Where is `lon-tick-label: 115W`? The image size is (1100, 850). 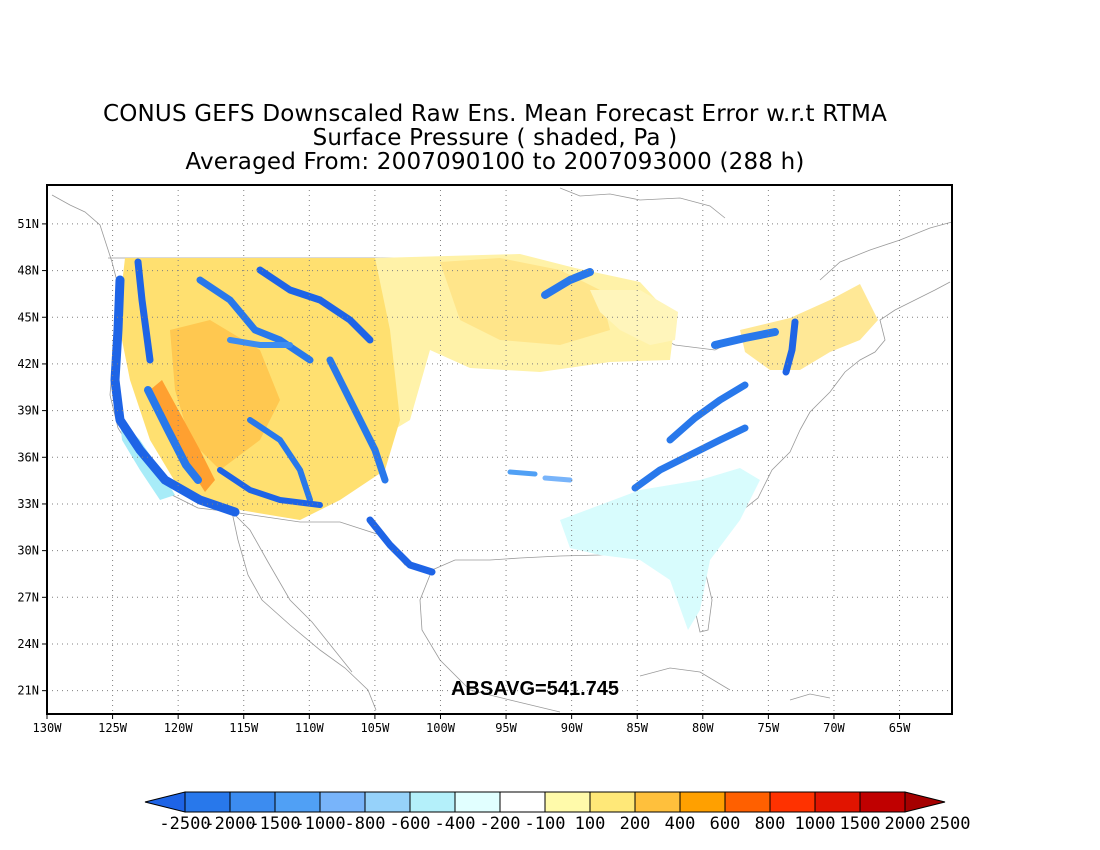 lon-tick-label: 115W is located at coordinates (244, 728).